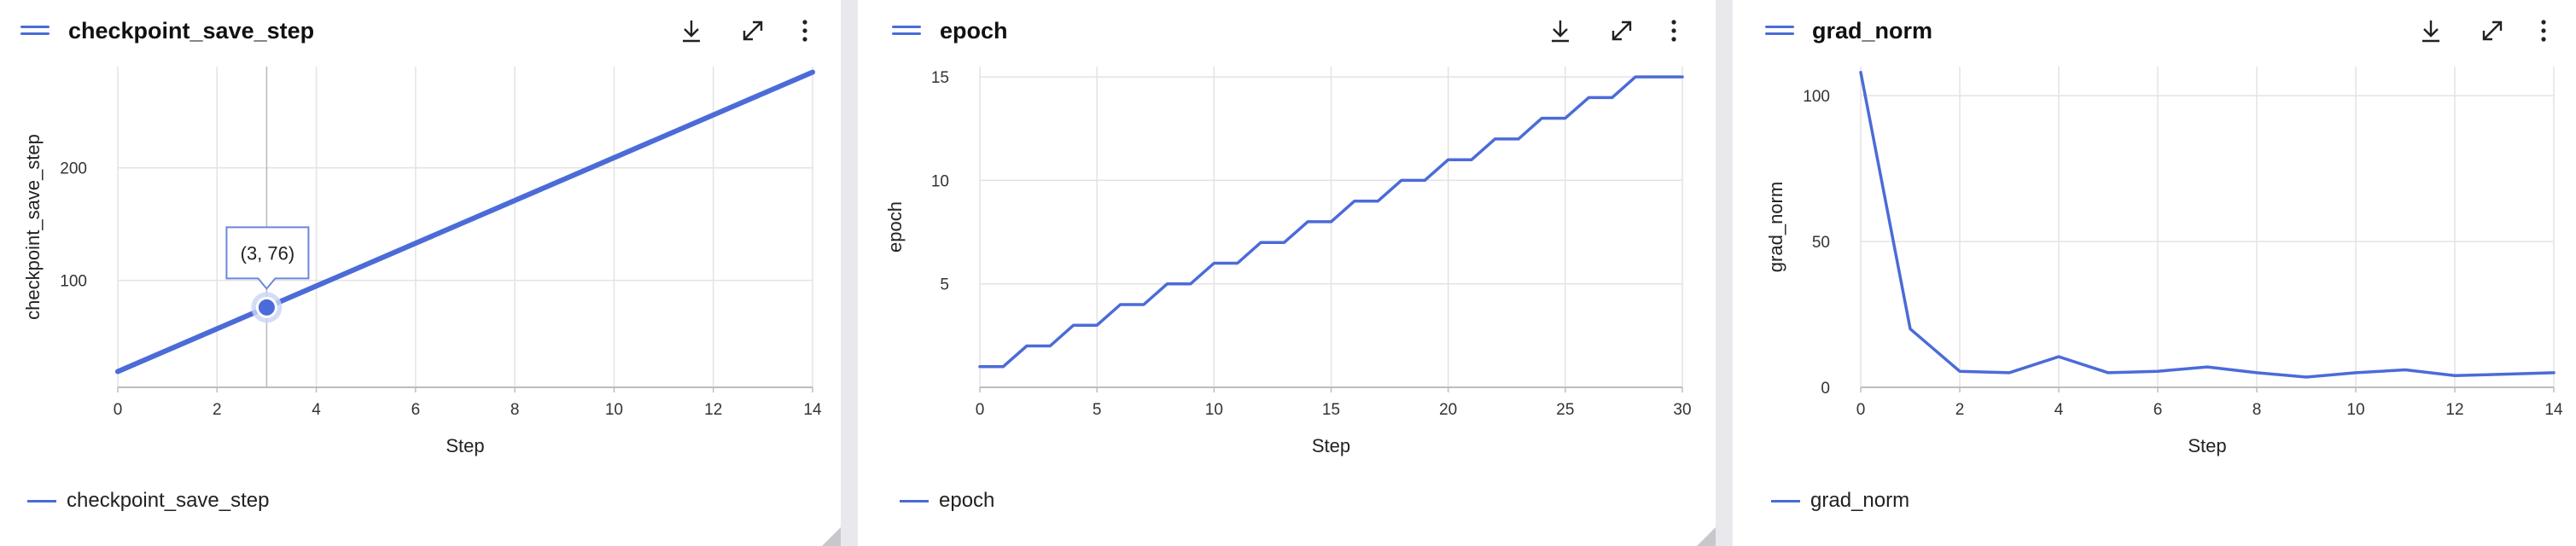  What do you see at coordinates (1448, 410) in the screenshot?
I see `x-tick-label: 20` at bounding box center [1448, 410].